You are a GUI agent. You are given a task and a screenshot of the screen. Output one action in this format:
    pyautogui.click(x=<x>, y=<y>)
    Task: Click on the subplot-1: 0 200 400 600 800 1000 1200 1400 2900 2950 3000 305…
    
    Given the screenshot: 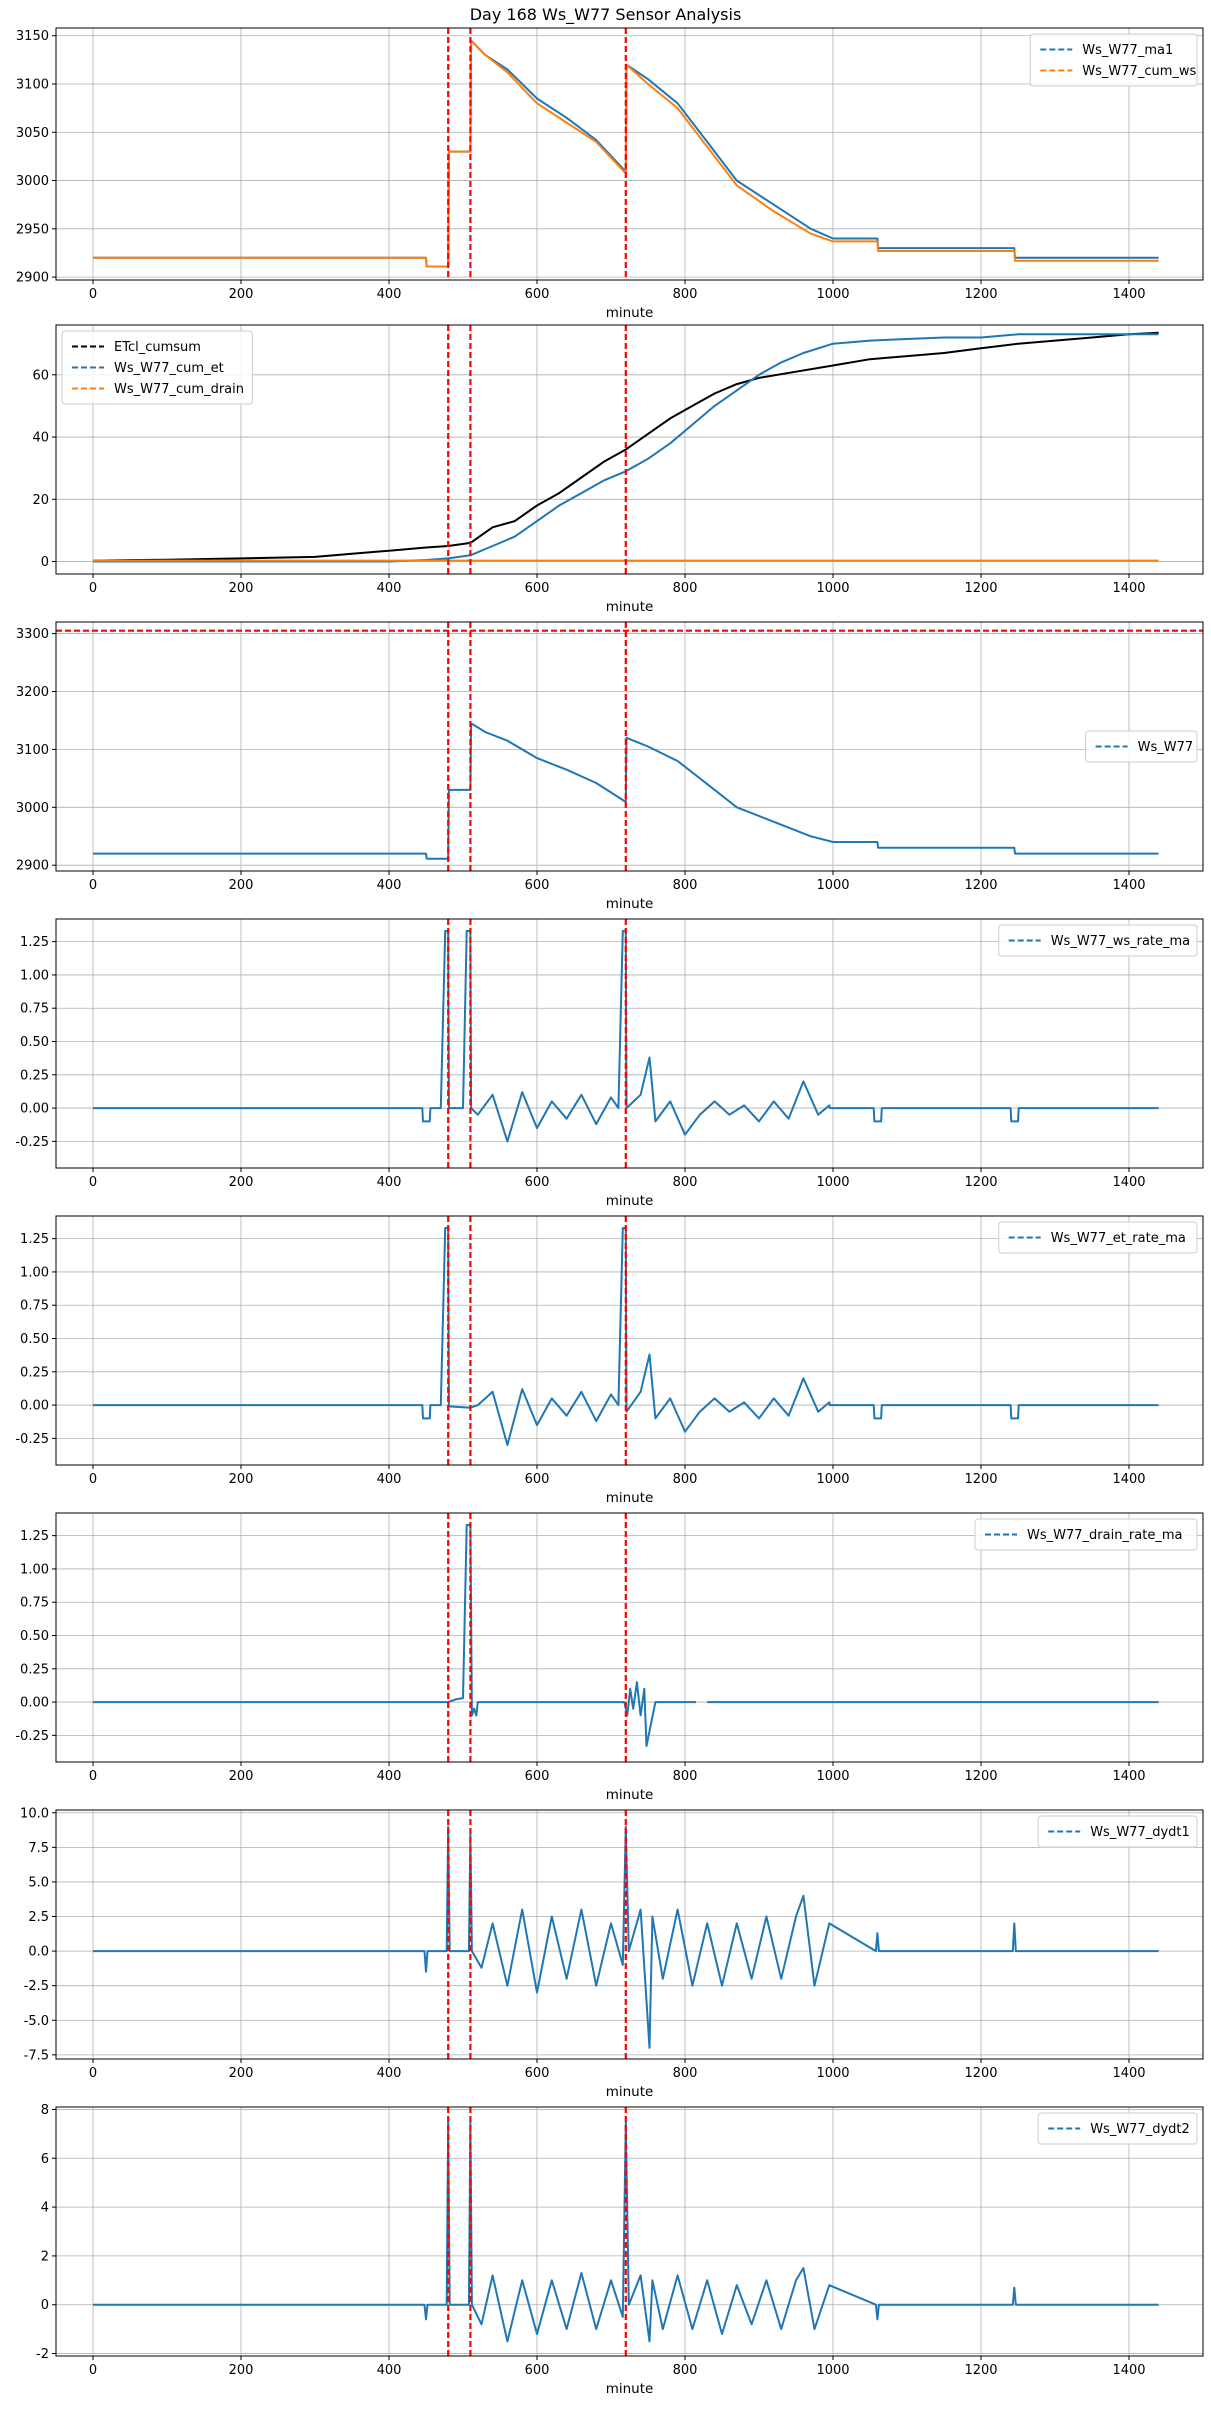 What is the action you would take?
    pyautogui.click(x=610, y=174)
    